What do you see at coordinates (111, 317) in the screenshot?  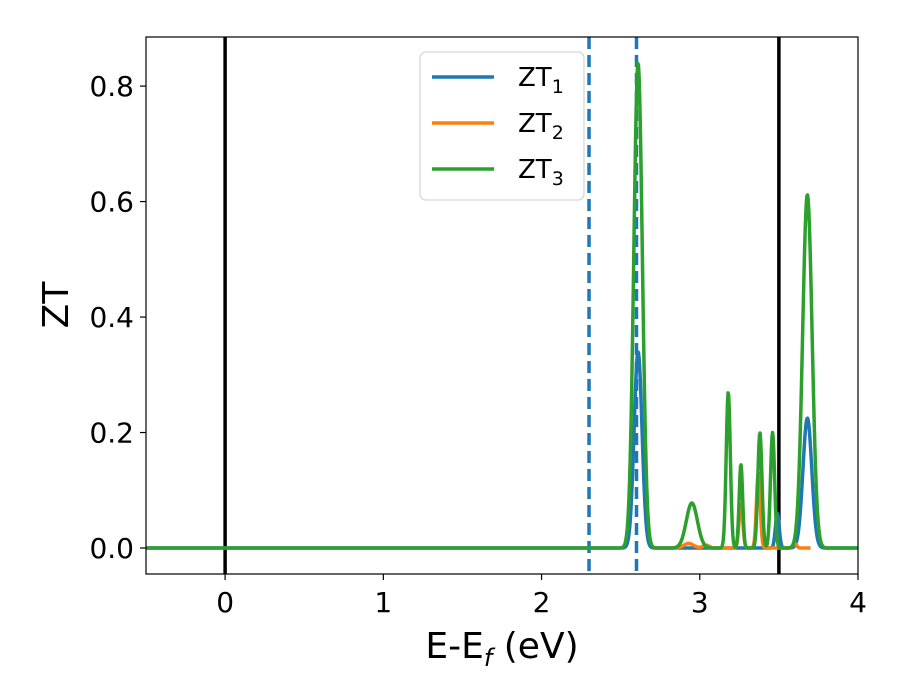 I see `y-tick-label: 0.4` at bounding box center [111, 317].